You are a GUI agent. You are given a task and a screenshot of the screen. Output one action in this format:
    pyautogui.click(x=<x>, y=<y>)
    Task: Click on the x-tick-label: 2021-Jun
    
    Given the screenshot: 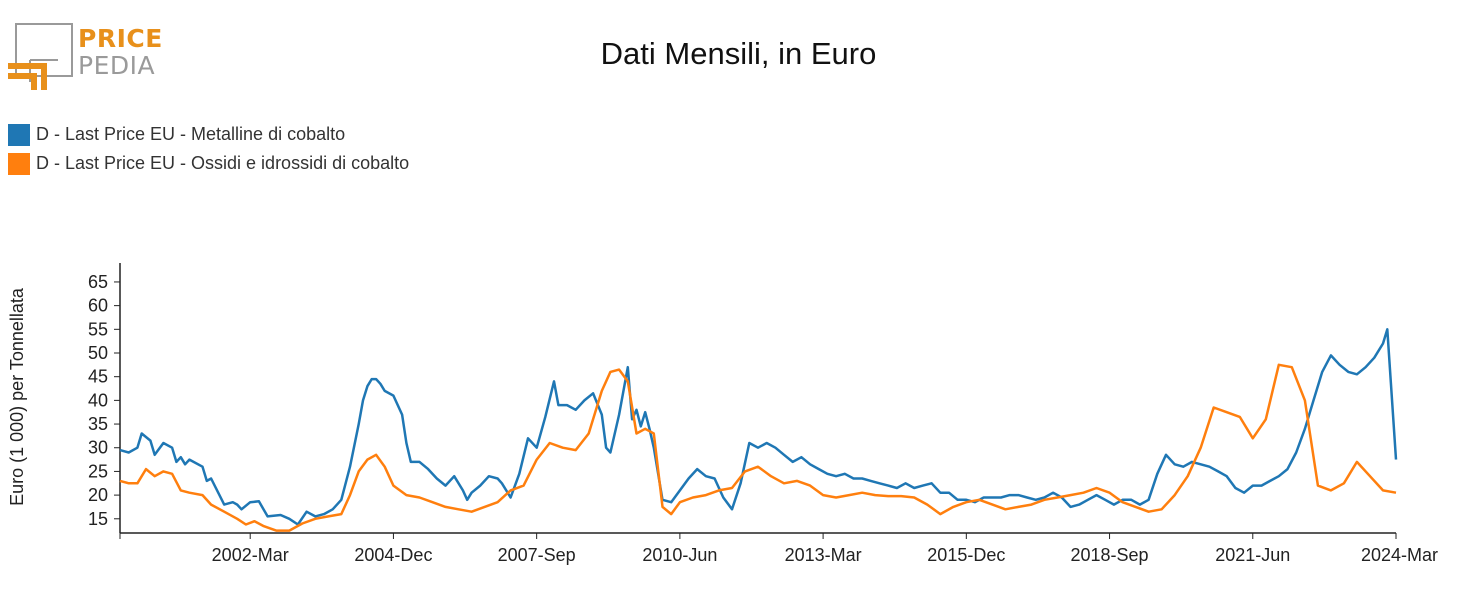 What is the action you would take?
    pyautogui.click(x=1252, y=555)
    